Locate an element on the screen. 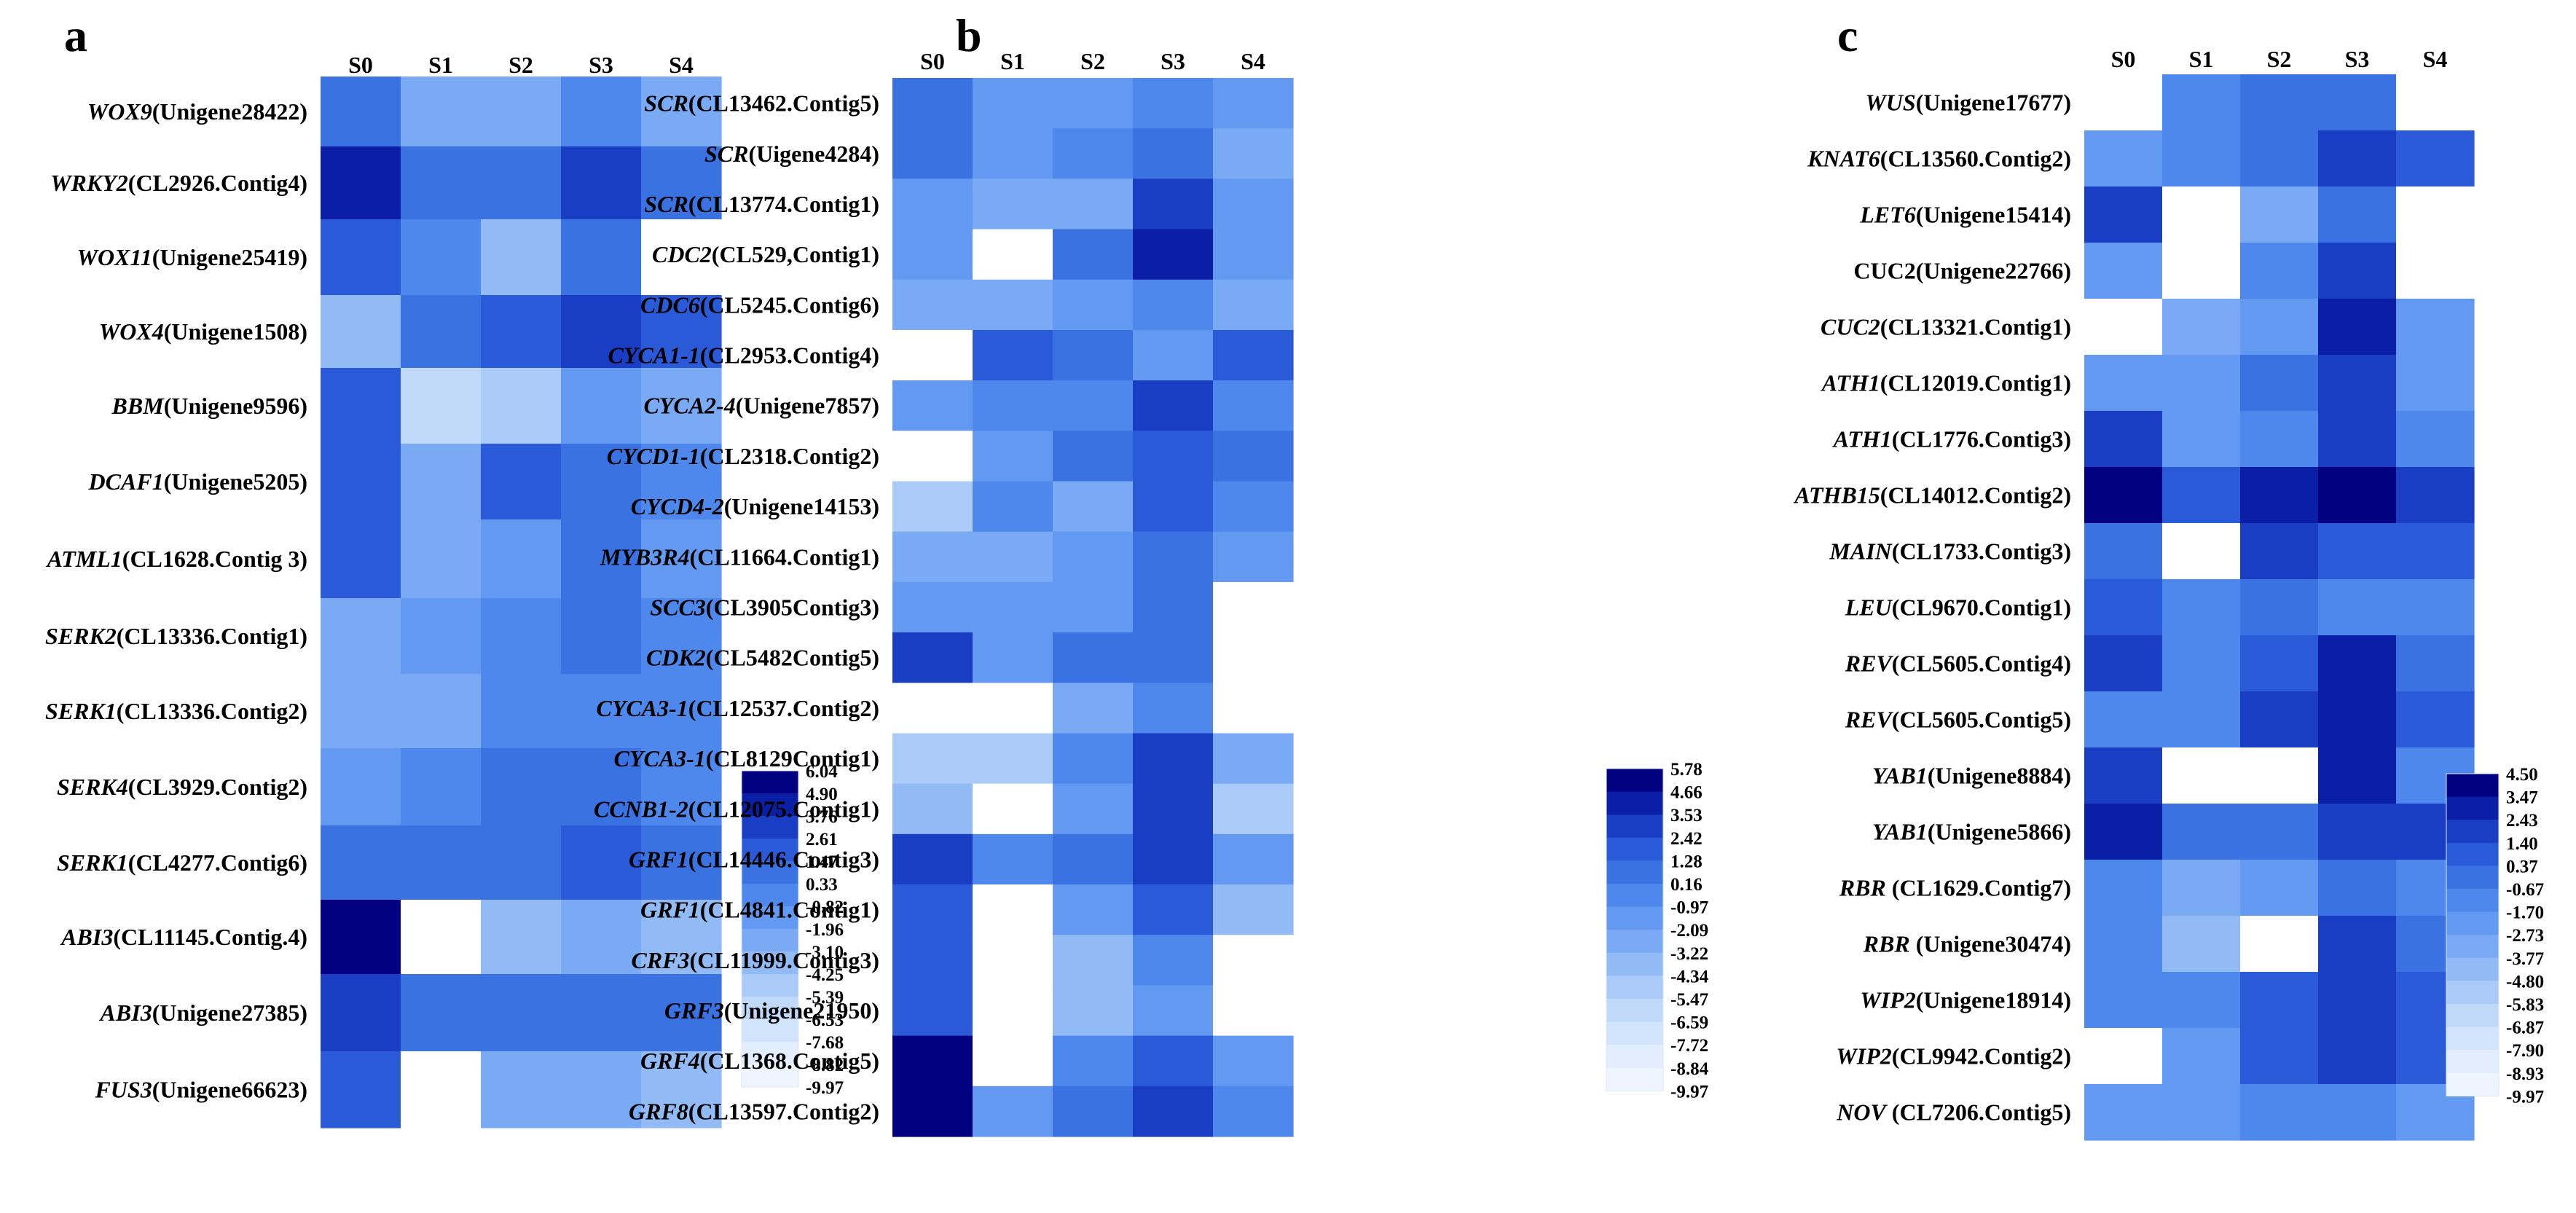  row-label: SCR(CL13462.Contig5) is located at coordinates (761, 103).